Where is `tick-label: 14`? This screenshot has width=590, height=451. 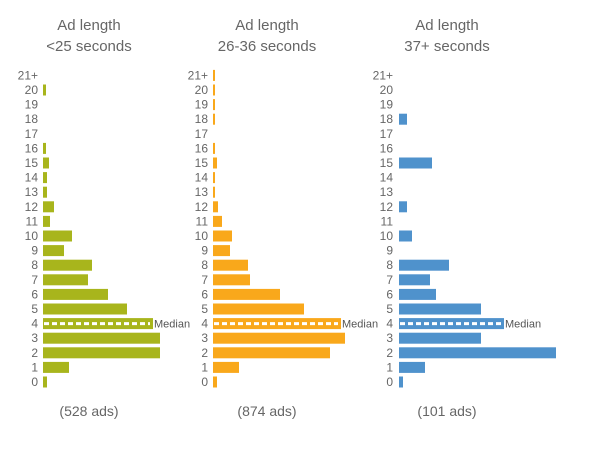
tick-label: 14 is located at coordinates (387, 178).